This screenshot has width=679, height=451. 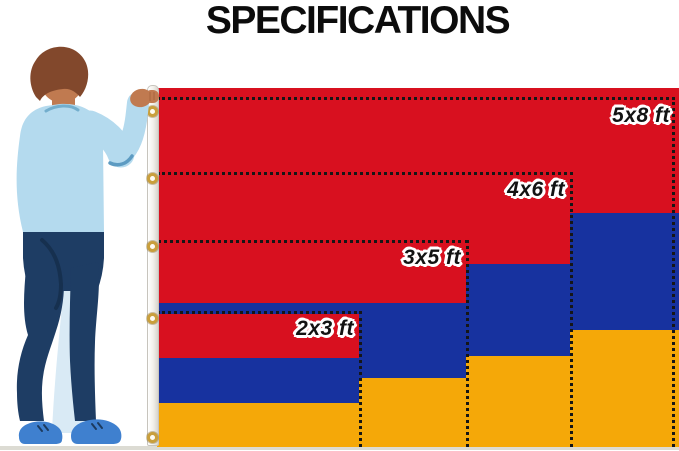 I want to click on person-shoe-right, so click(x=96, y=431).